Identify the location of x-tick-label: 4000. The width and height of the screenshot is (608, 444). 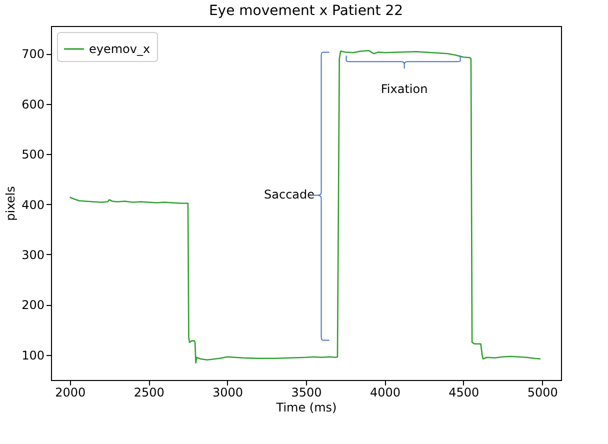
(385, 393).